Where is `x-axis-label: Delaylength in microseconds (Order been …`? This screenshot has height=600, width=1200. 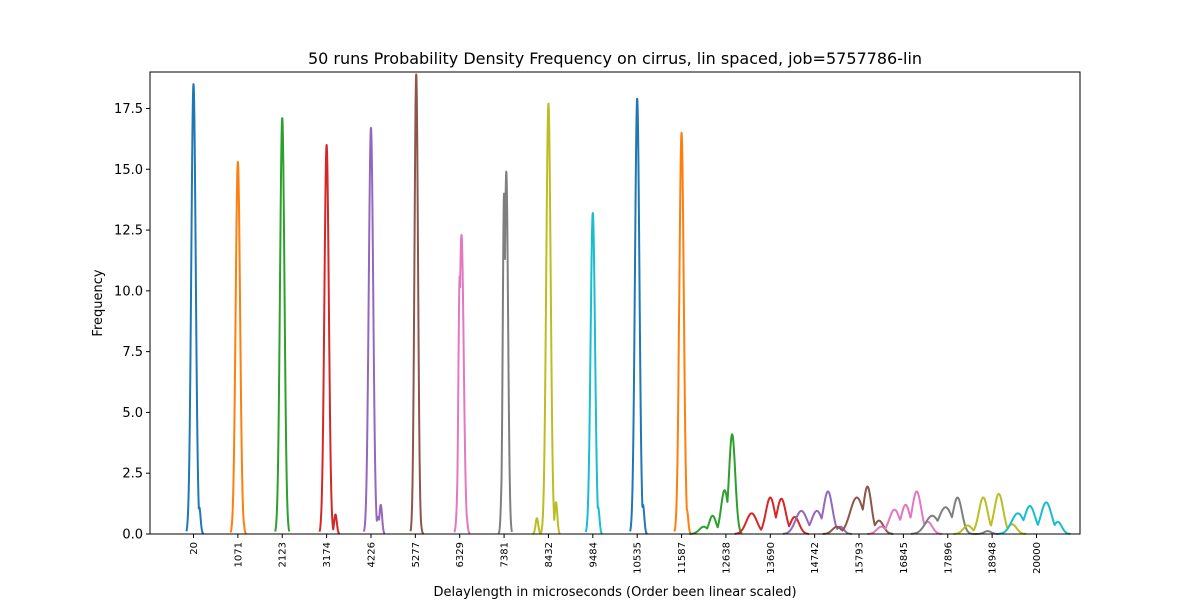 x-axis-label: Delaylength in microseconds (Order been … is located at coordinates (614, 592).